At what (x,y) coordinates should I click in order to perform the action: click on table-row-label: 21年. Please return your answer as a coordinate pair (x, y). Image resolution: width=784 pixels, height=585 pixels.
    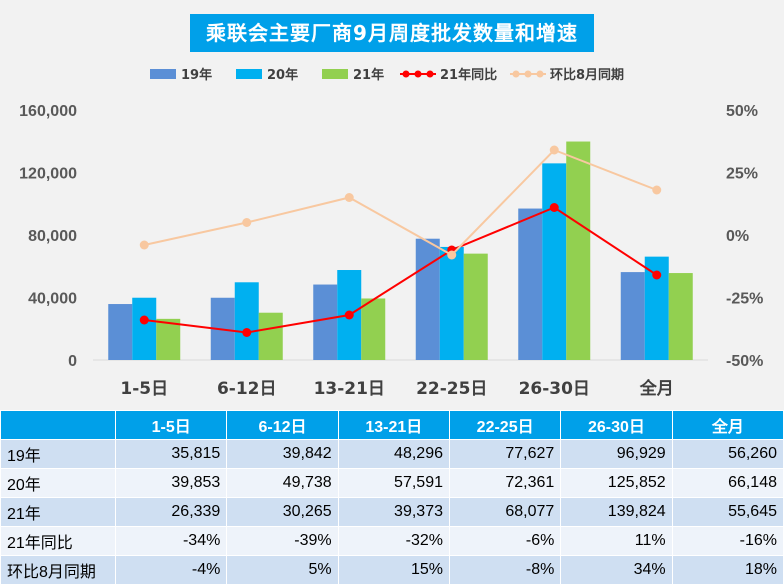
    Looking at the image, I should click on (58, 512).